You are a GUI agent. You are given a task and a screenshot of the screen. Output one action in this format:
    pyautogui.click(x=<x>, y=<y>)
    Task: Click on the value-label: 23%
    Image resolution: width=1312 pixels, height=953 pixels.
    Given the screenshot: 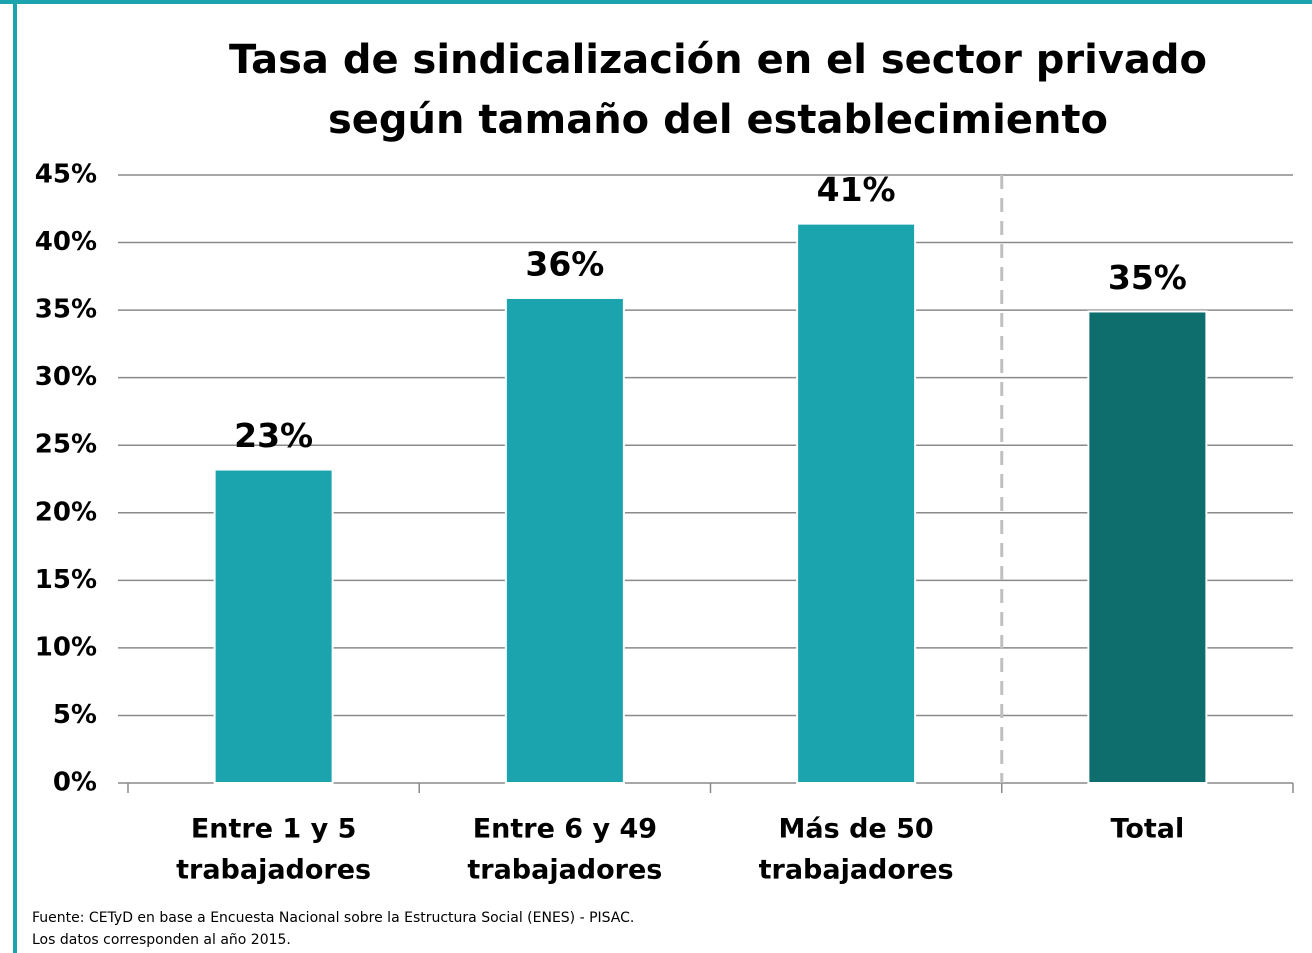 What is the action you would take?
    pyautogui.click(x=273, y=435)
    